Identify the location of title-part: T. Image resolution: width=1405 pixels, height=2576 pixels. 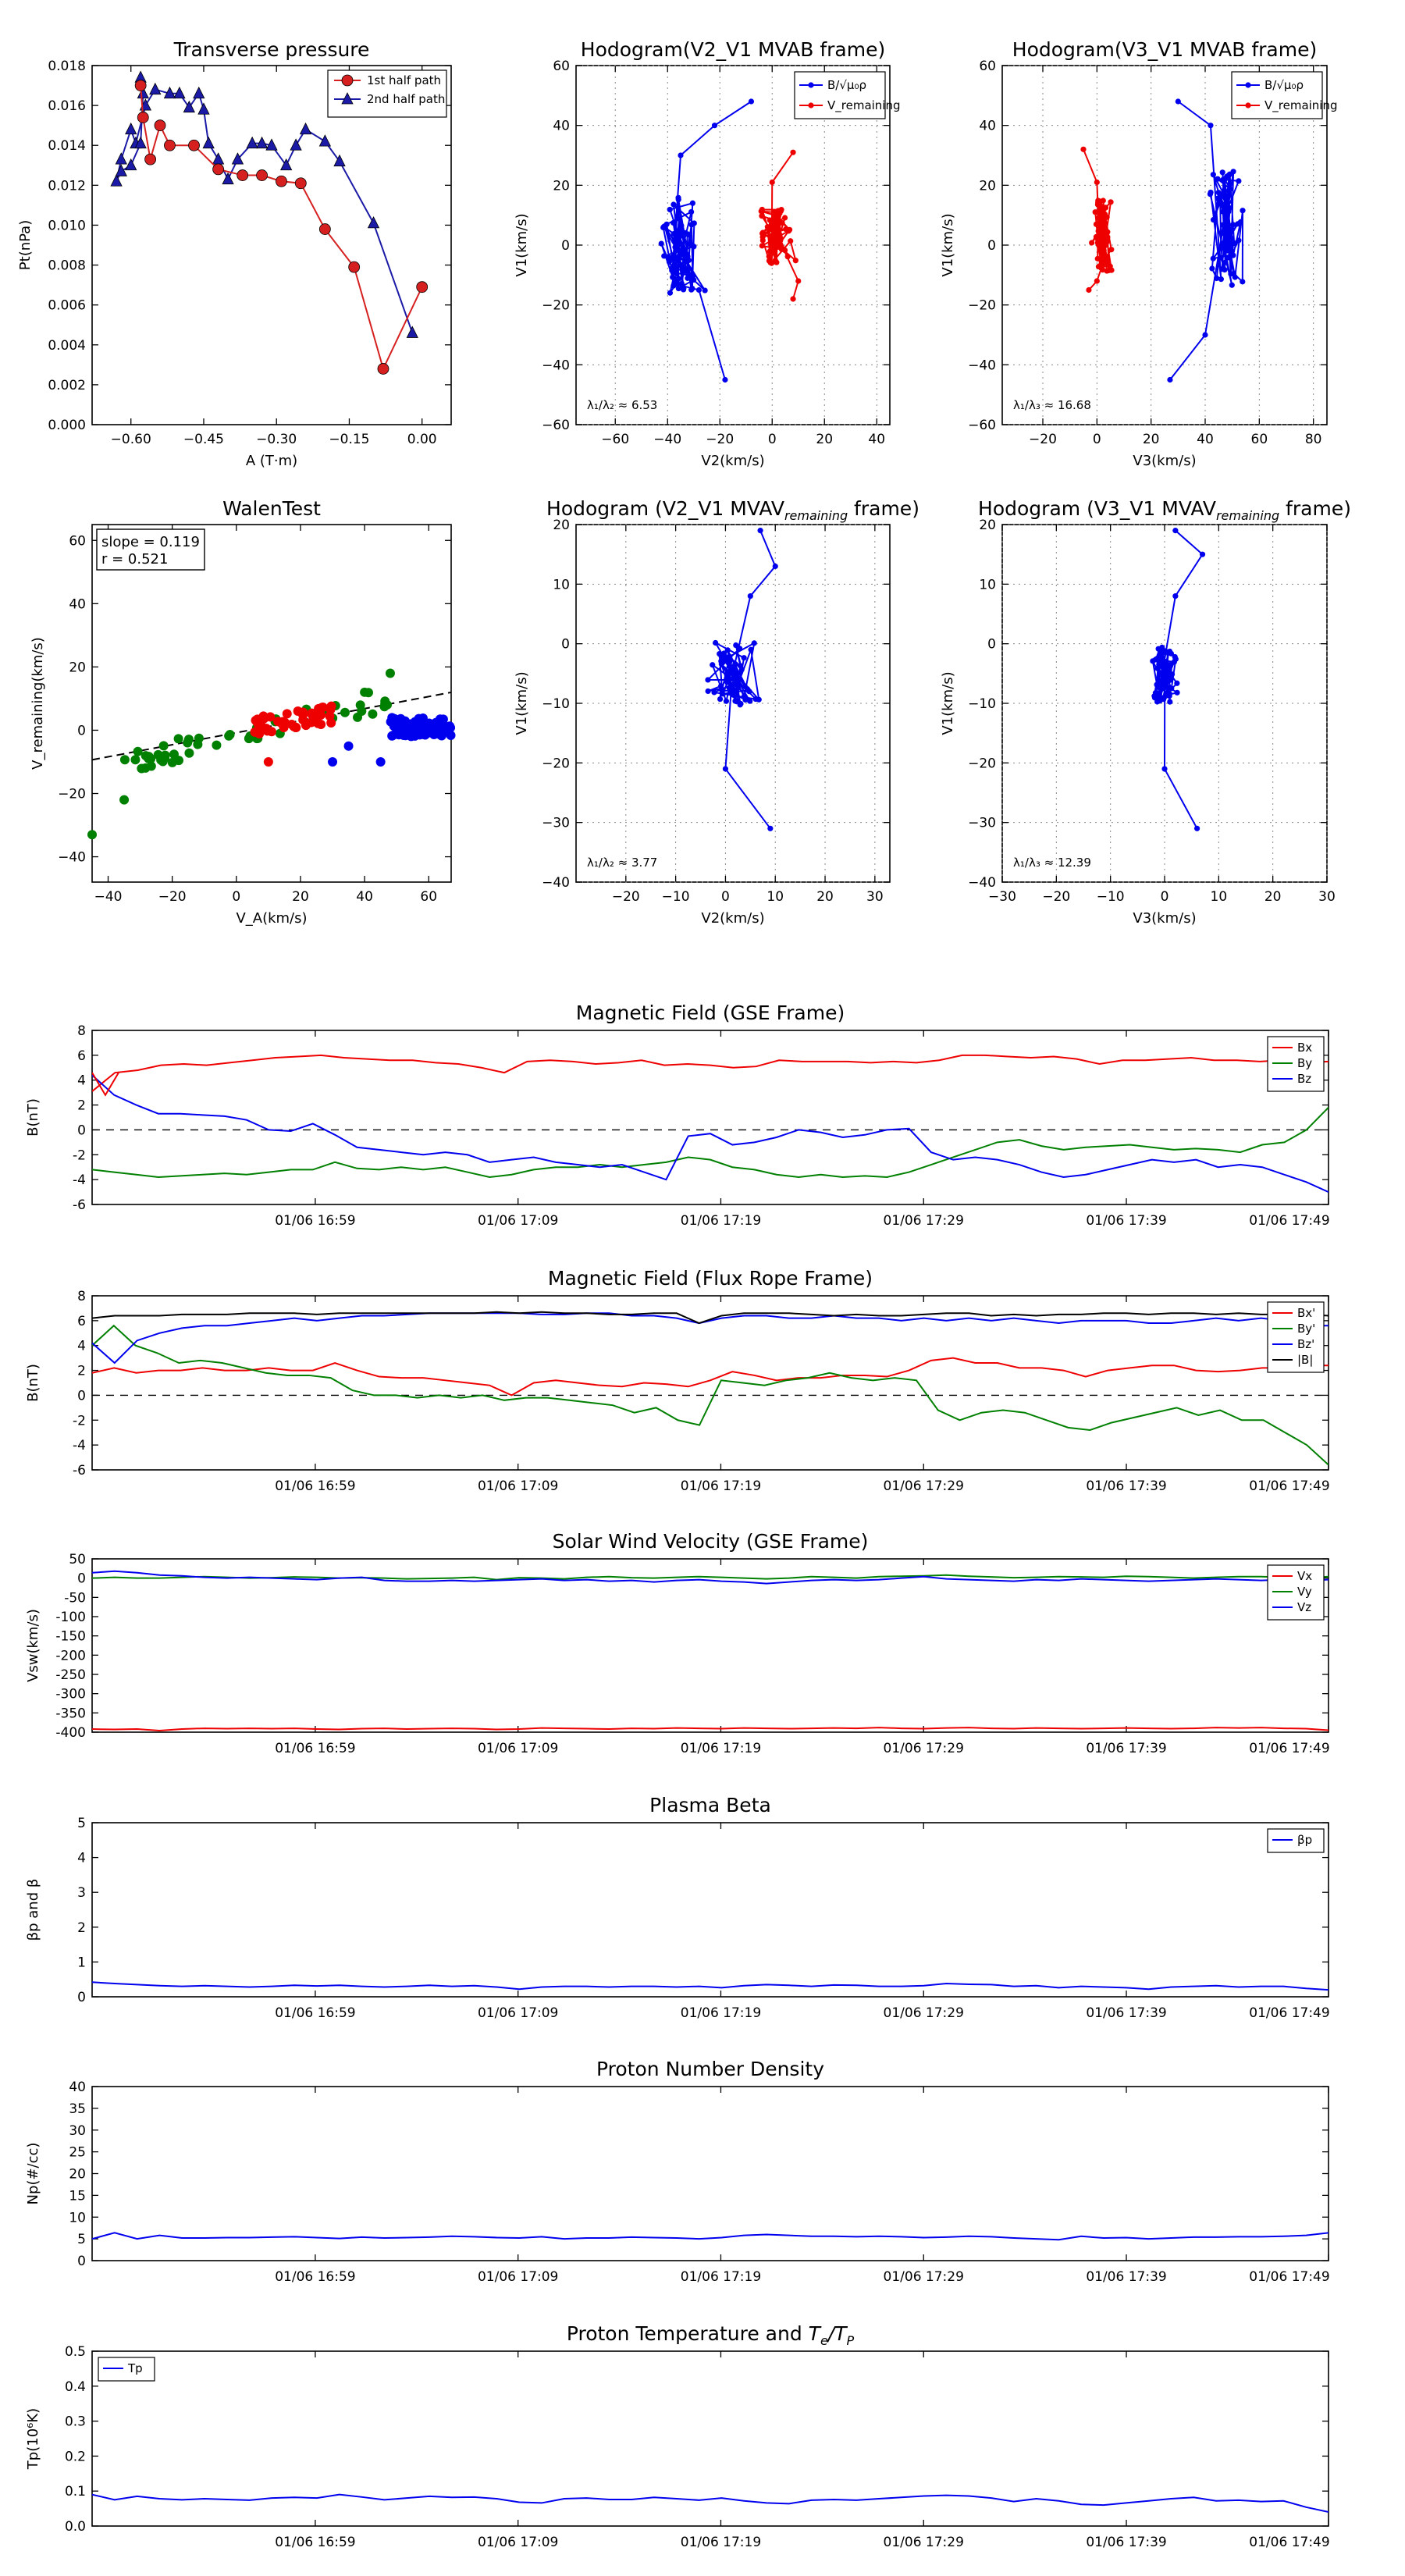
(816, 2333).